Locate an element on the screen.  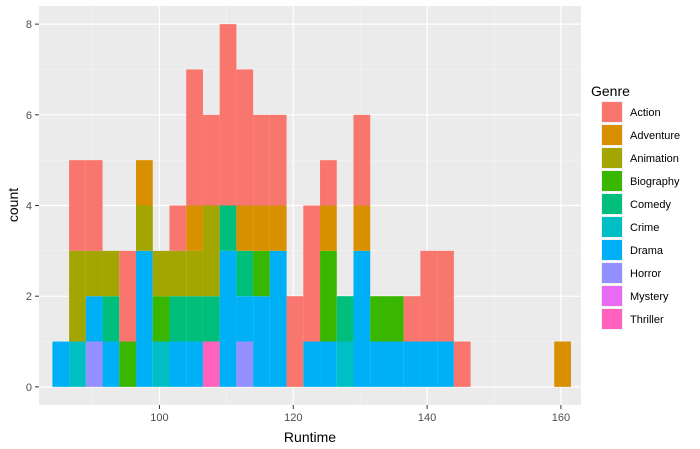
legend-label-crime: Crime is located at coordinates (644, 228).